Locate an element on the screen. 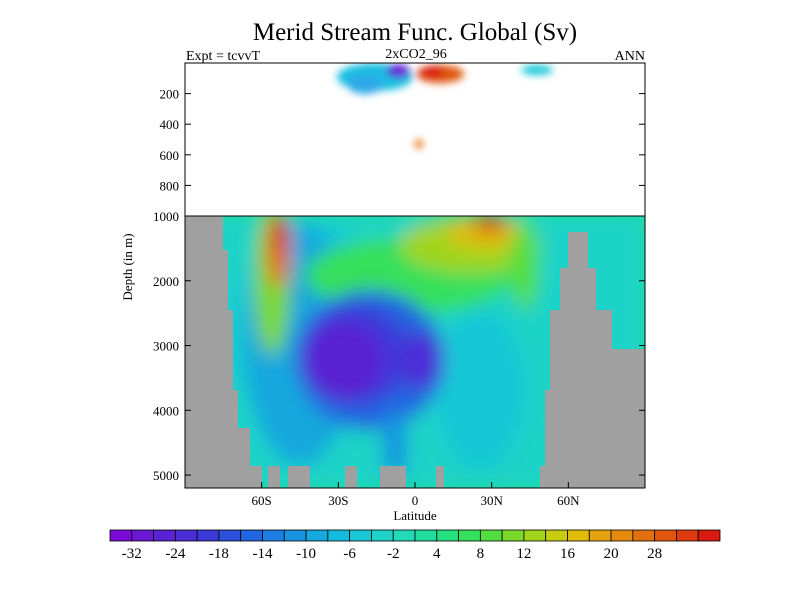 This screenshot has height=600, width=800. x-tick-label: 60S is located at coordinates (262, 500).